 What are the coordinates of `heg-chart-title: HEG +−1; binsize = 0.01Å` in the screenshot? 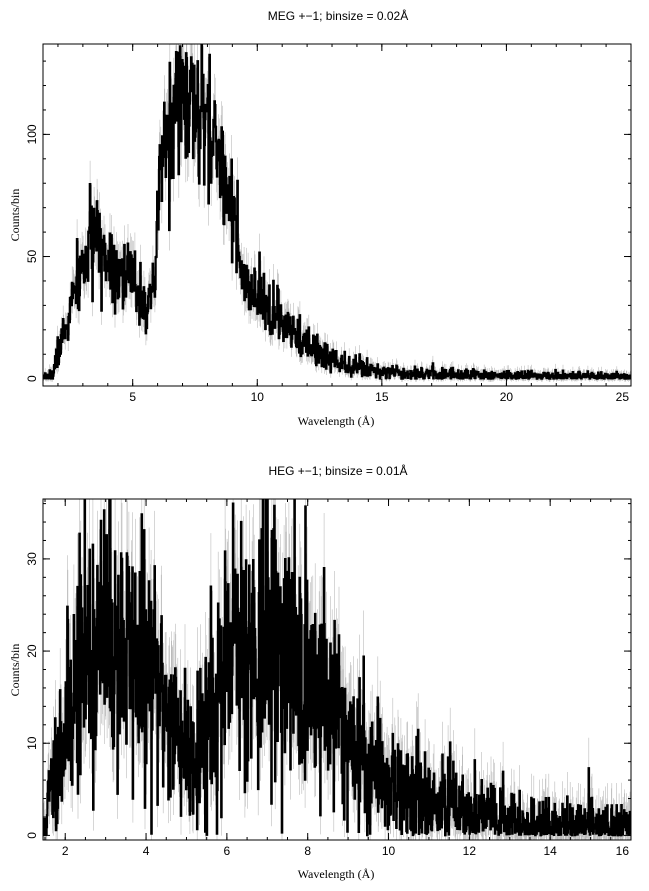 It's located at (337, 470).